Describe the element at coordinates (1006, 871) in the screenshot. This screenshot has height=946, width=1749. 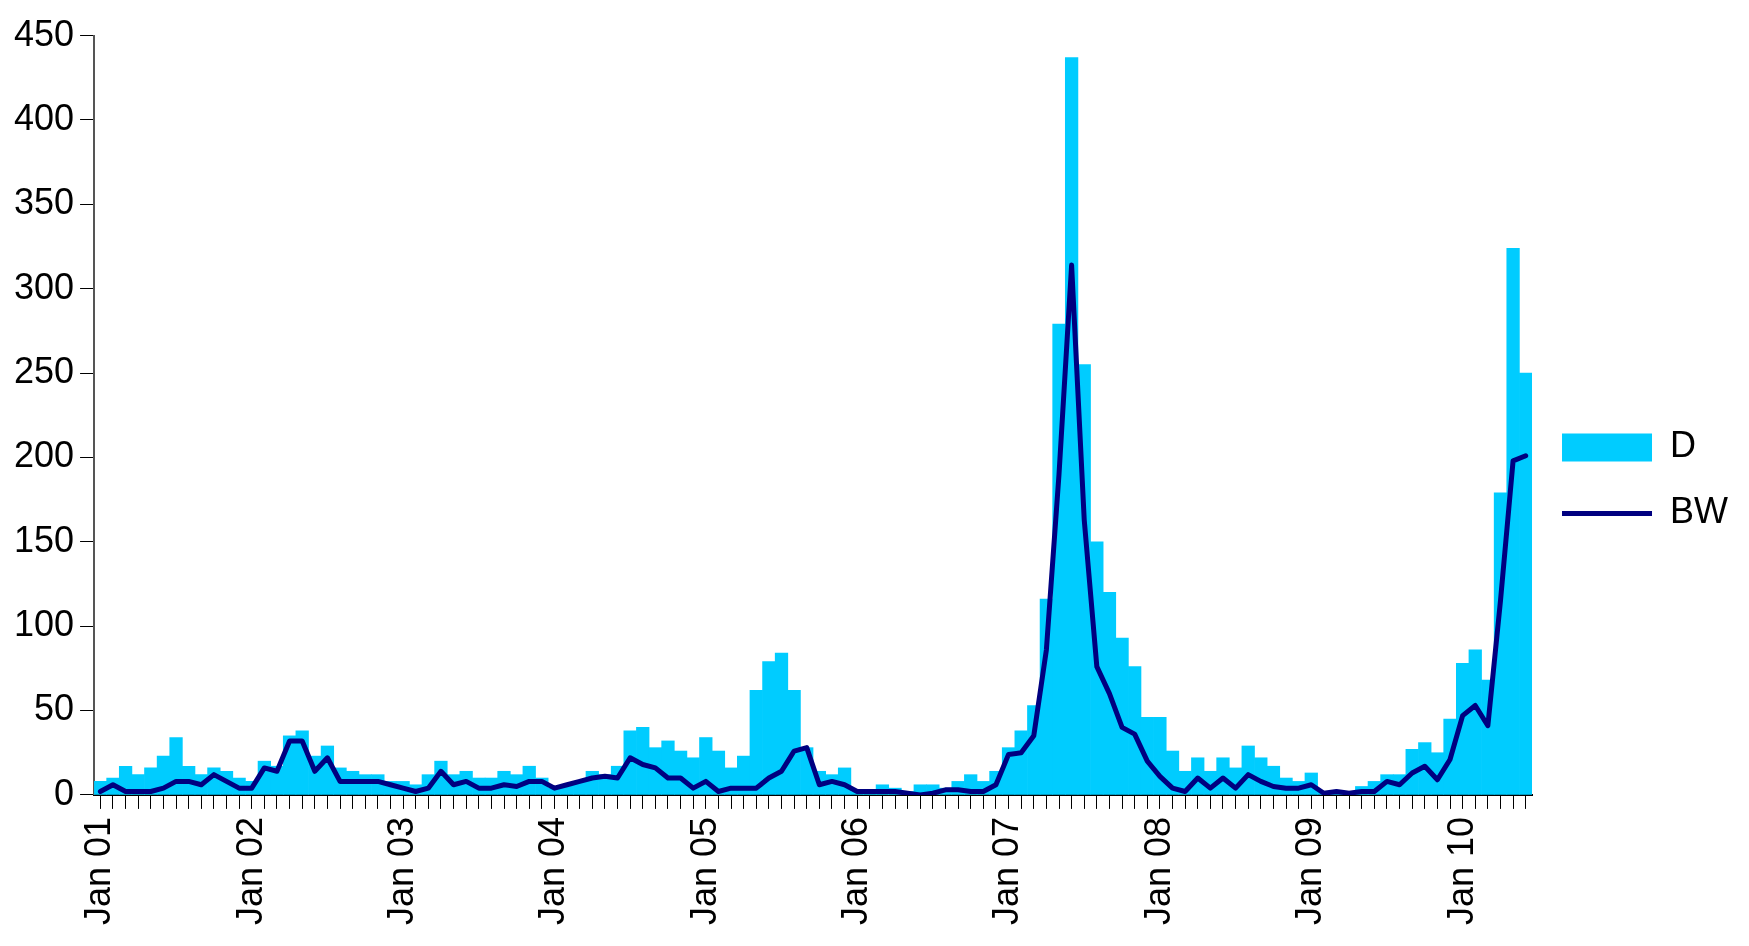
I see `x-tick-label: Jan 07` at that location.